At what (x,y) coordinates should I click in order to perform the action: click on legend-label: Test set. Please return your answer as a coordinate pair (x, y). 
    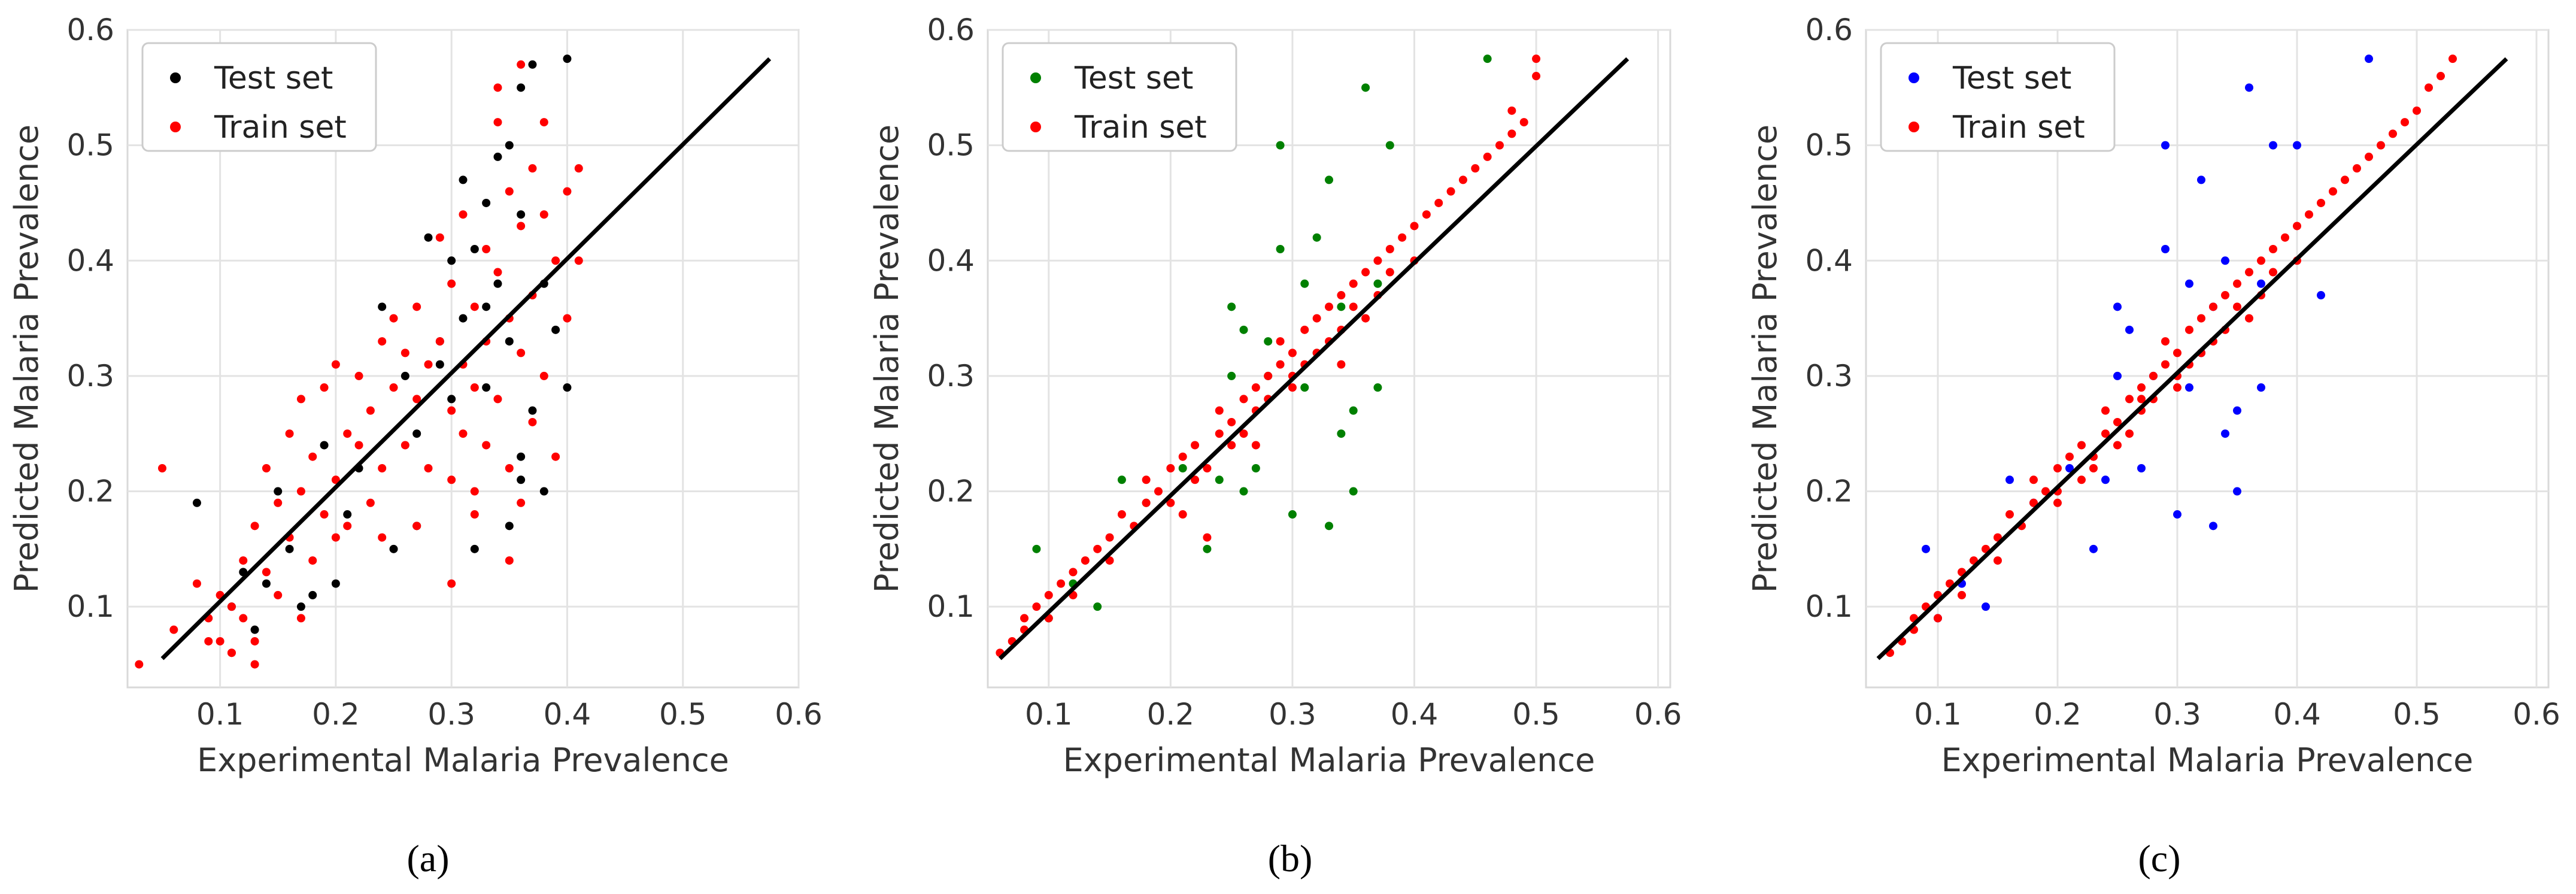
    Looking at the image, I should click on (273, 78).